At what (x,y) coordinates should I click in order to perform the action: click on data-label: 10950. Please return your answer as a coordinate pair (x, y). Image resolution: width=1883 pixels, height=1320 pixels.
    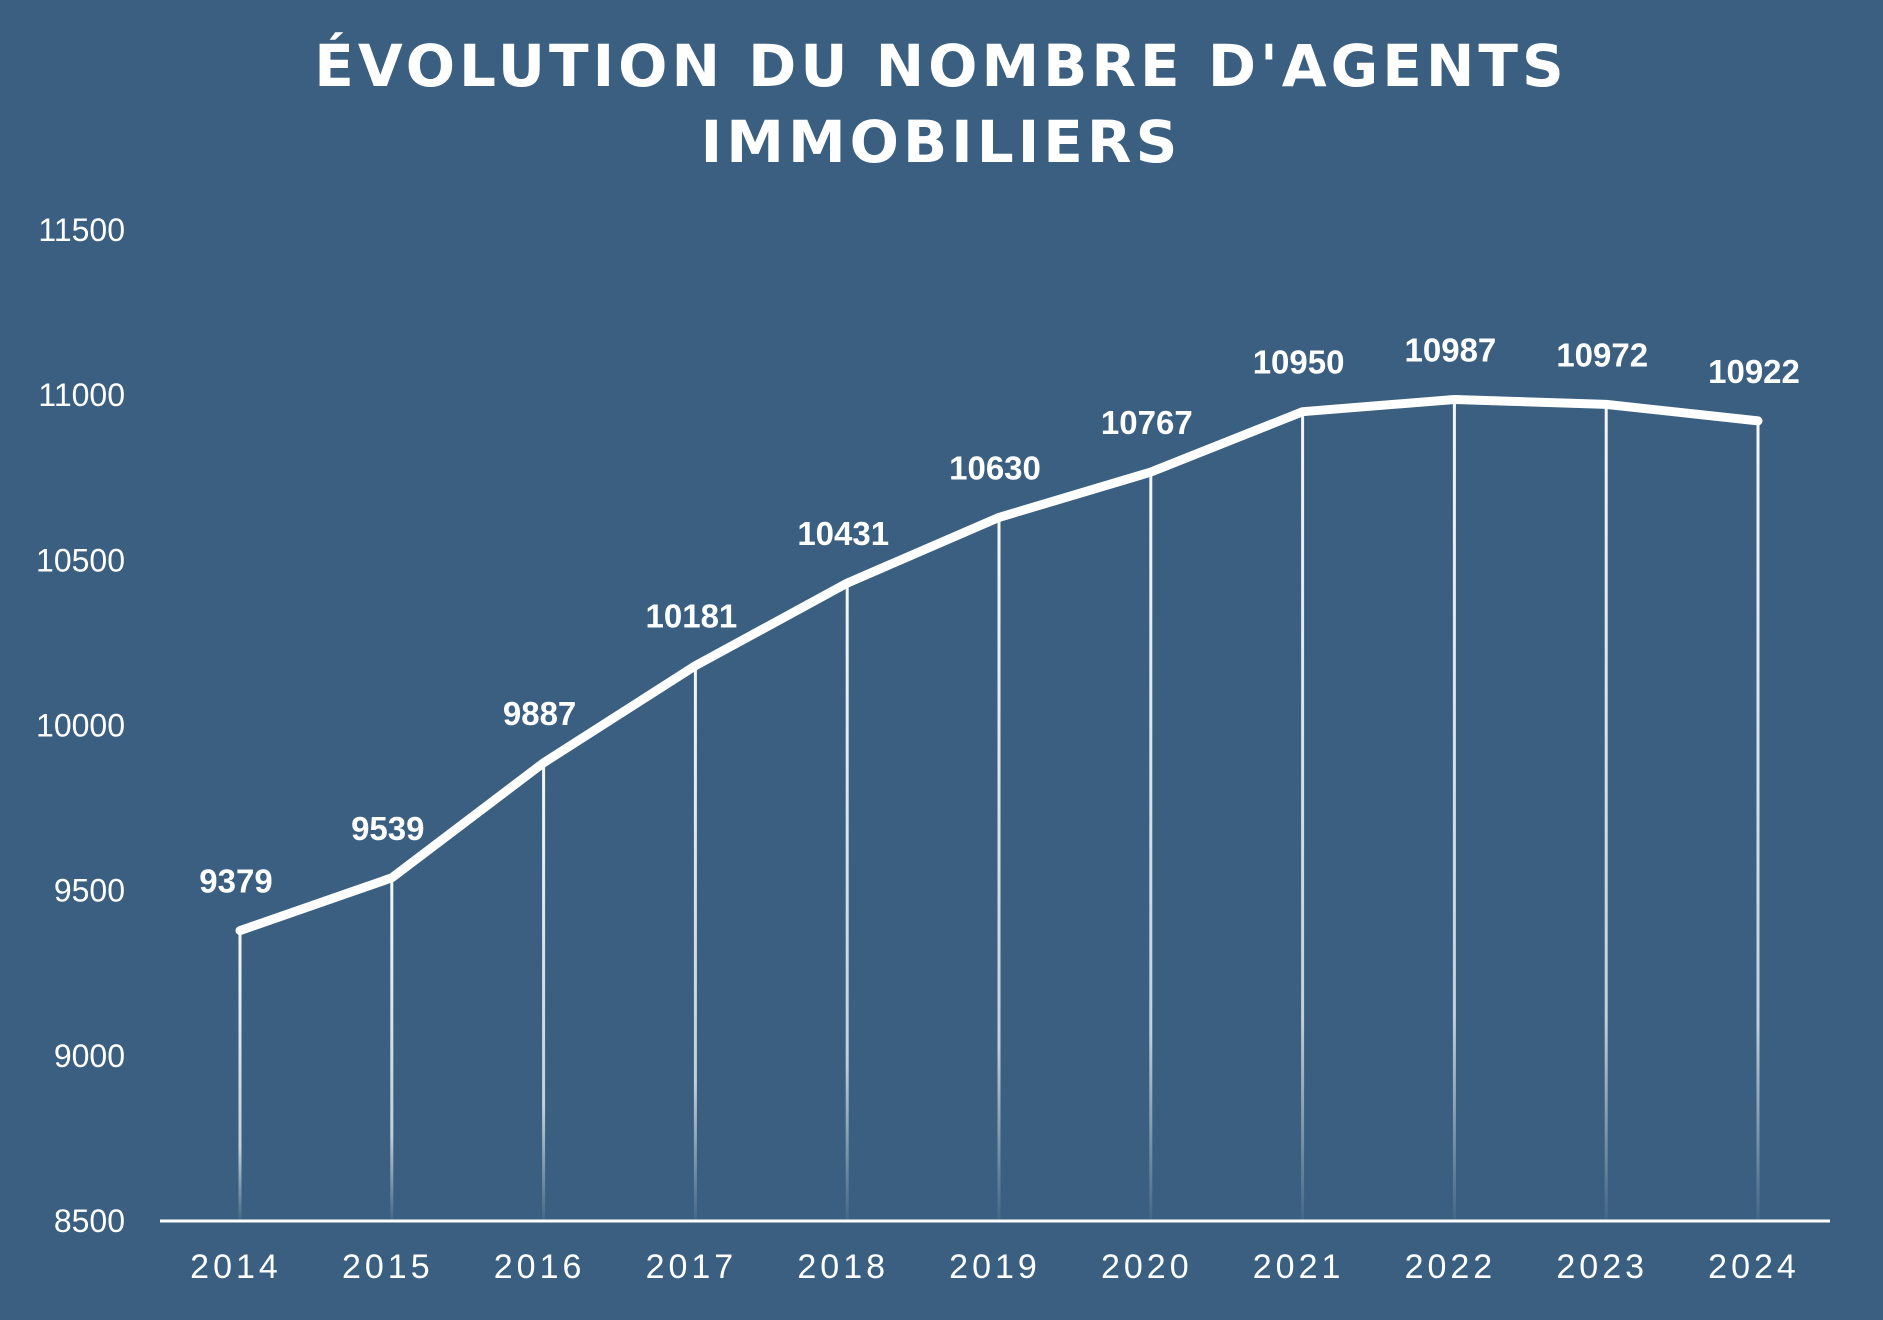
    Looking at the image, I should click on (1299, 362).